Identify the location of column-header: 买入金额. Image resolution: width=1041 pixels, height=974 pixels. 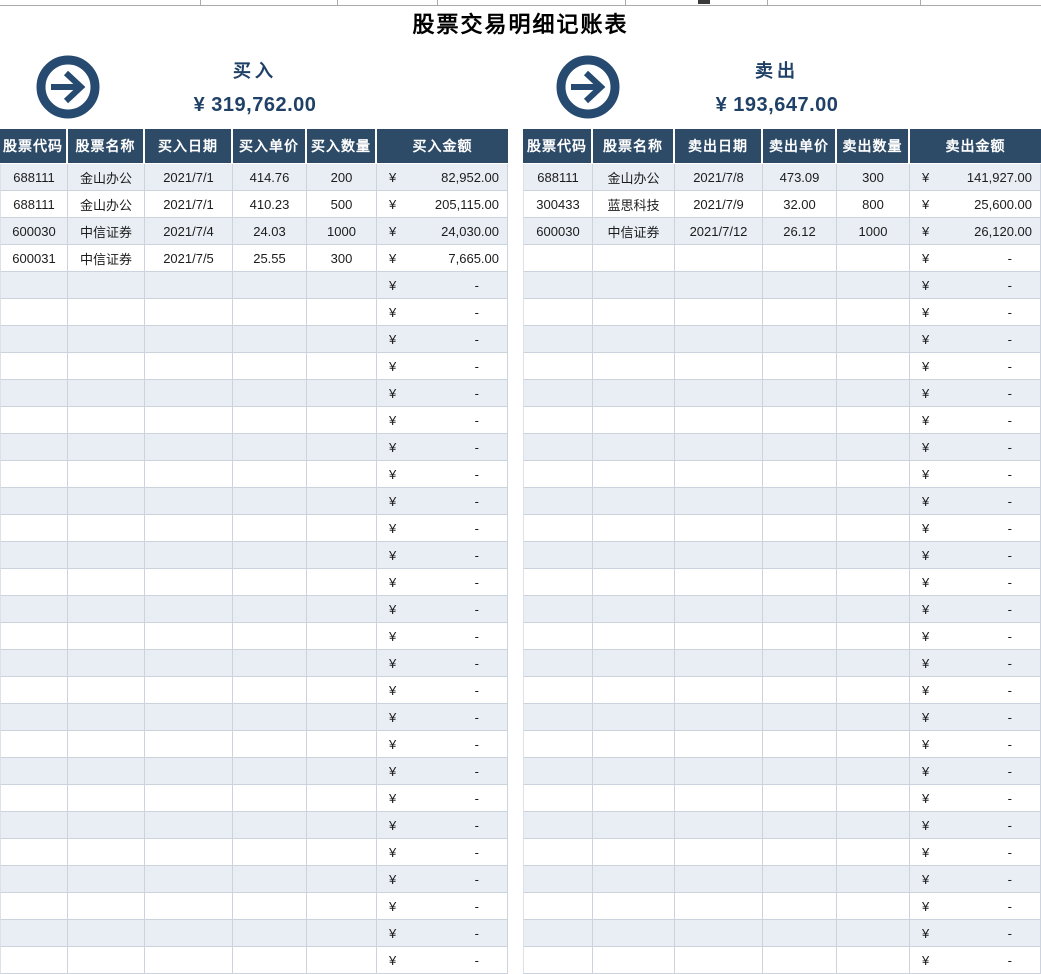
(442, 146).